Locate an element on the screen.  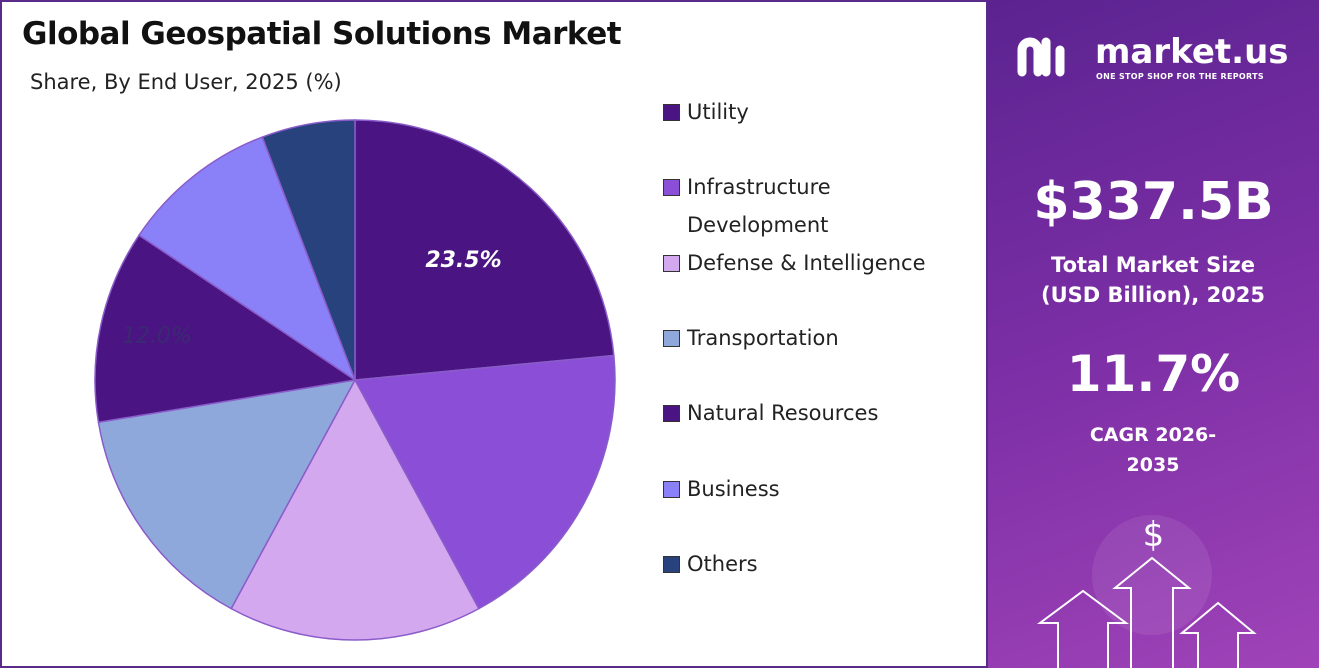
logo-icon is located at coordinates (1041, 57).